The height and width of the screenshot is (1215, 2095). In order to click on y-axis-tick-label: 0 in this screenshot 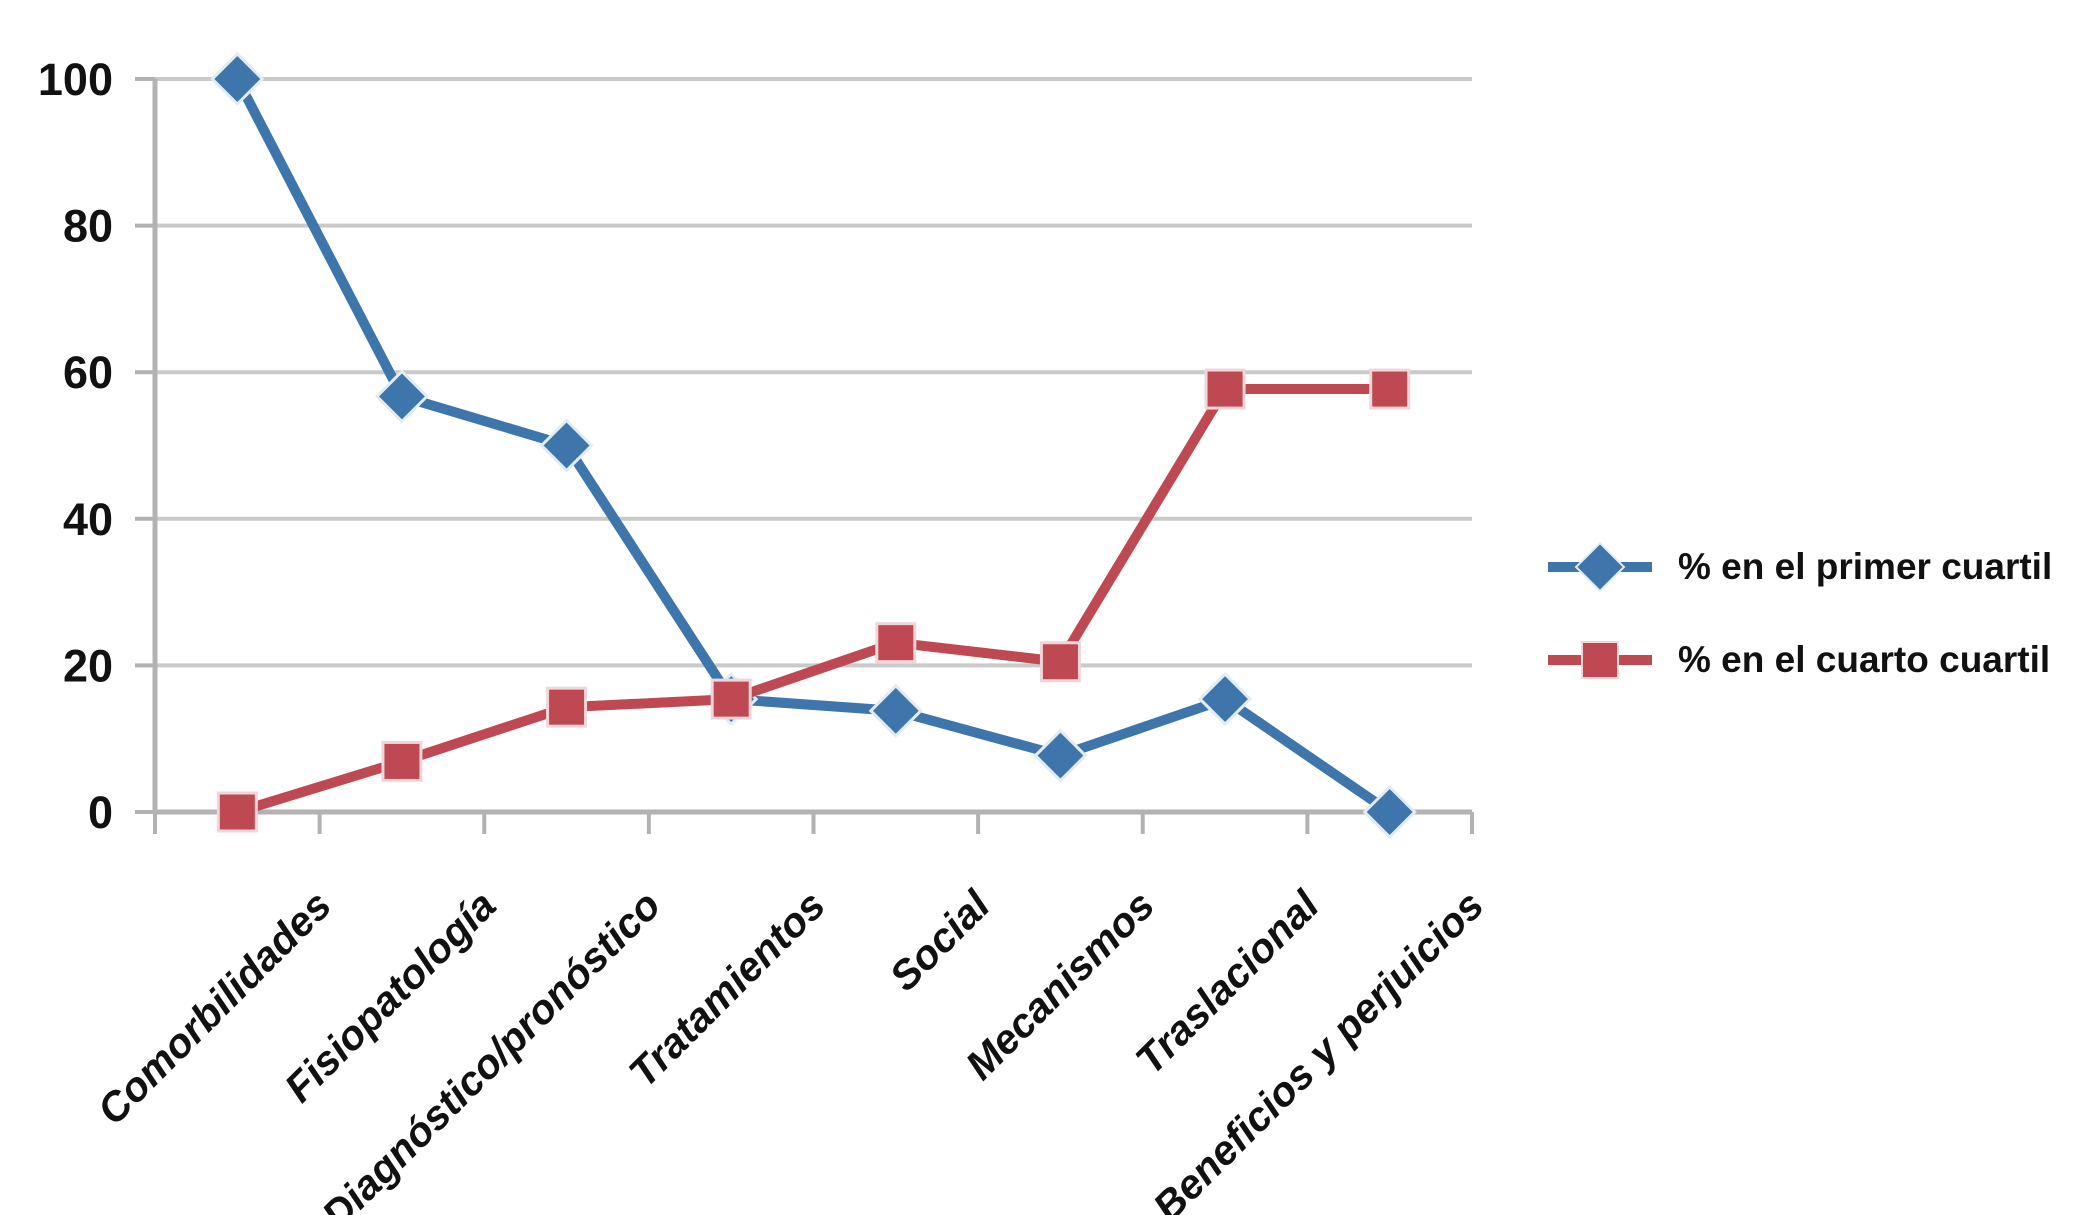, I will do `click(100, 812)`.